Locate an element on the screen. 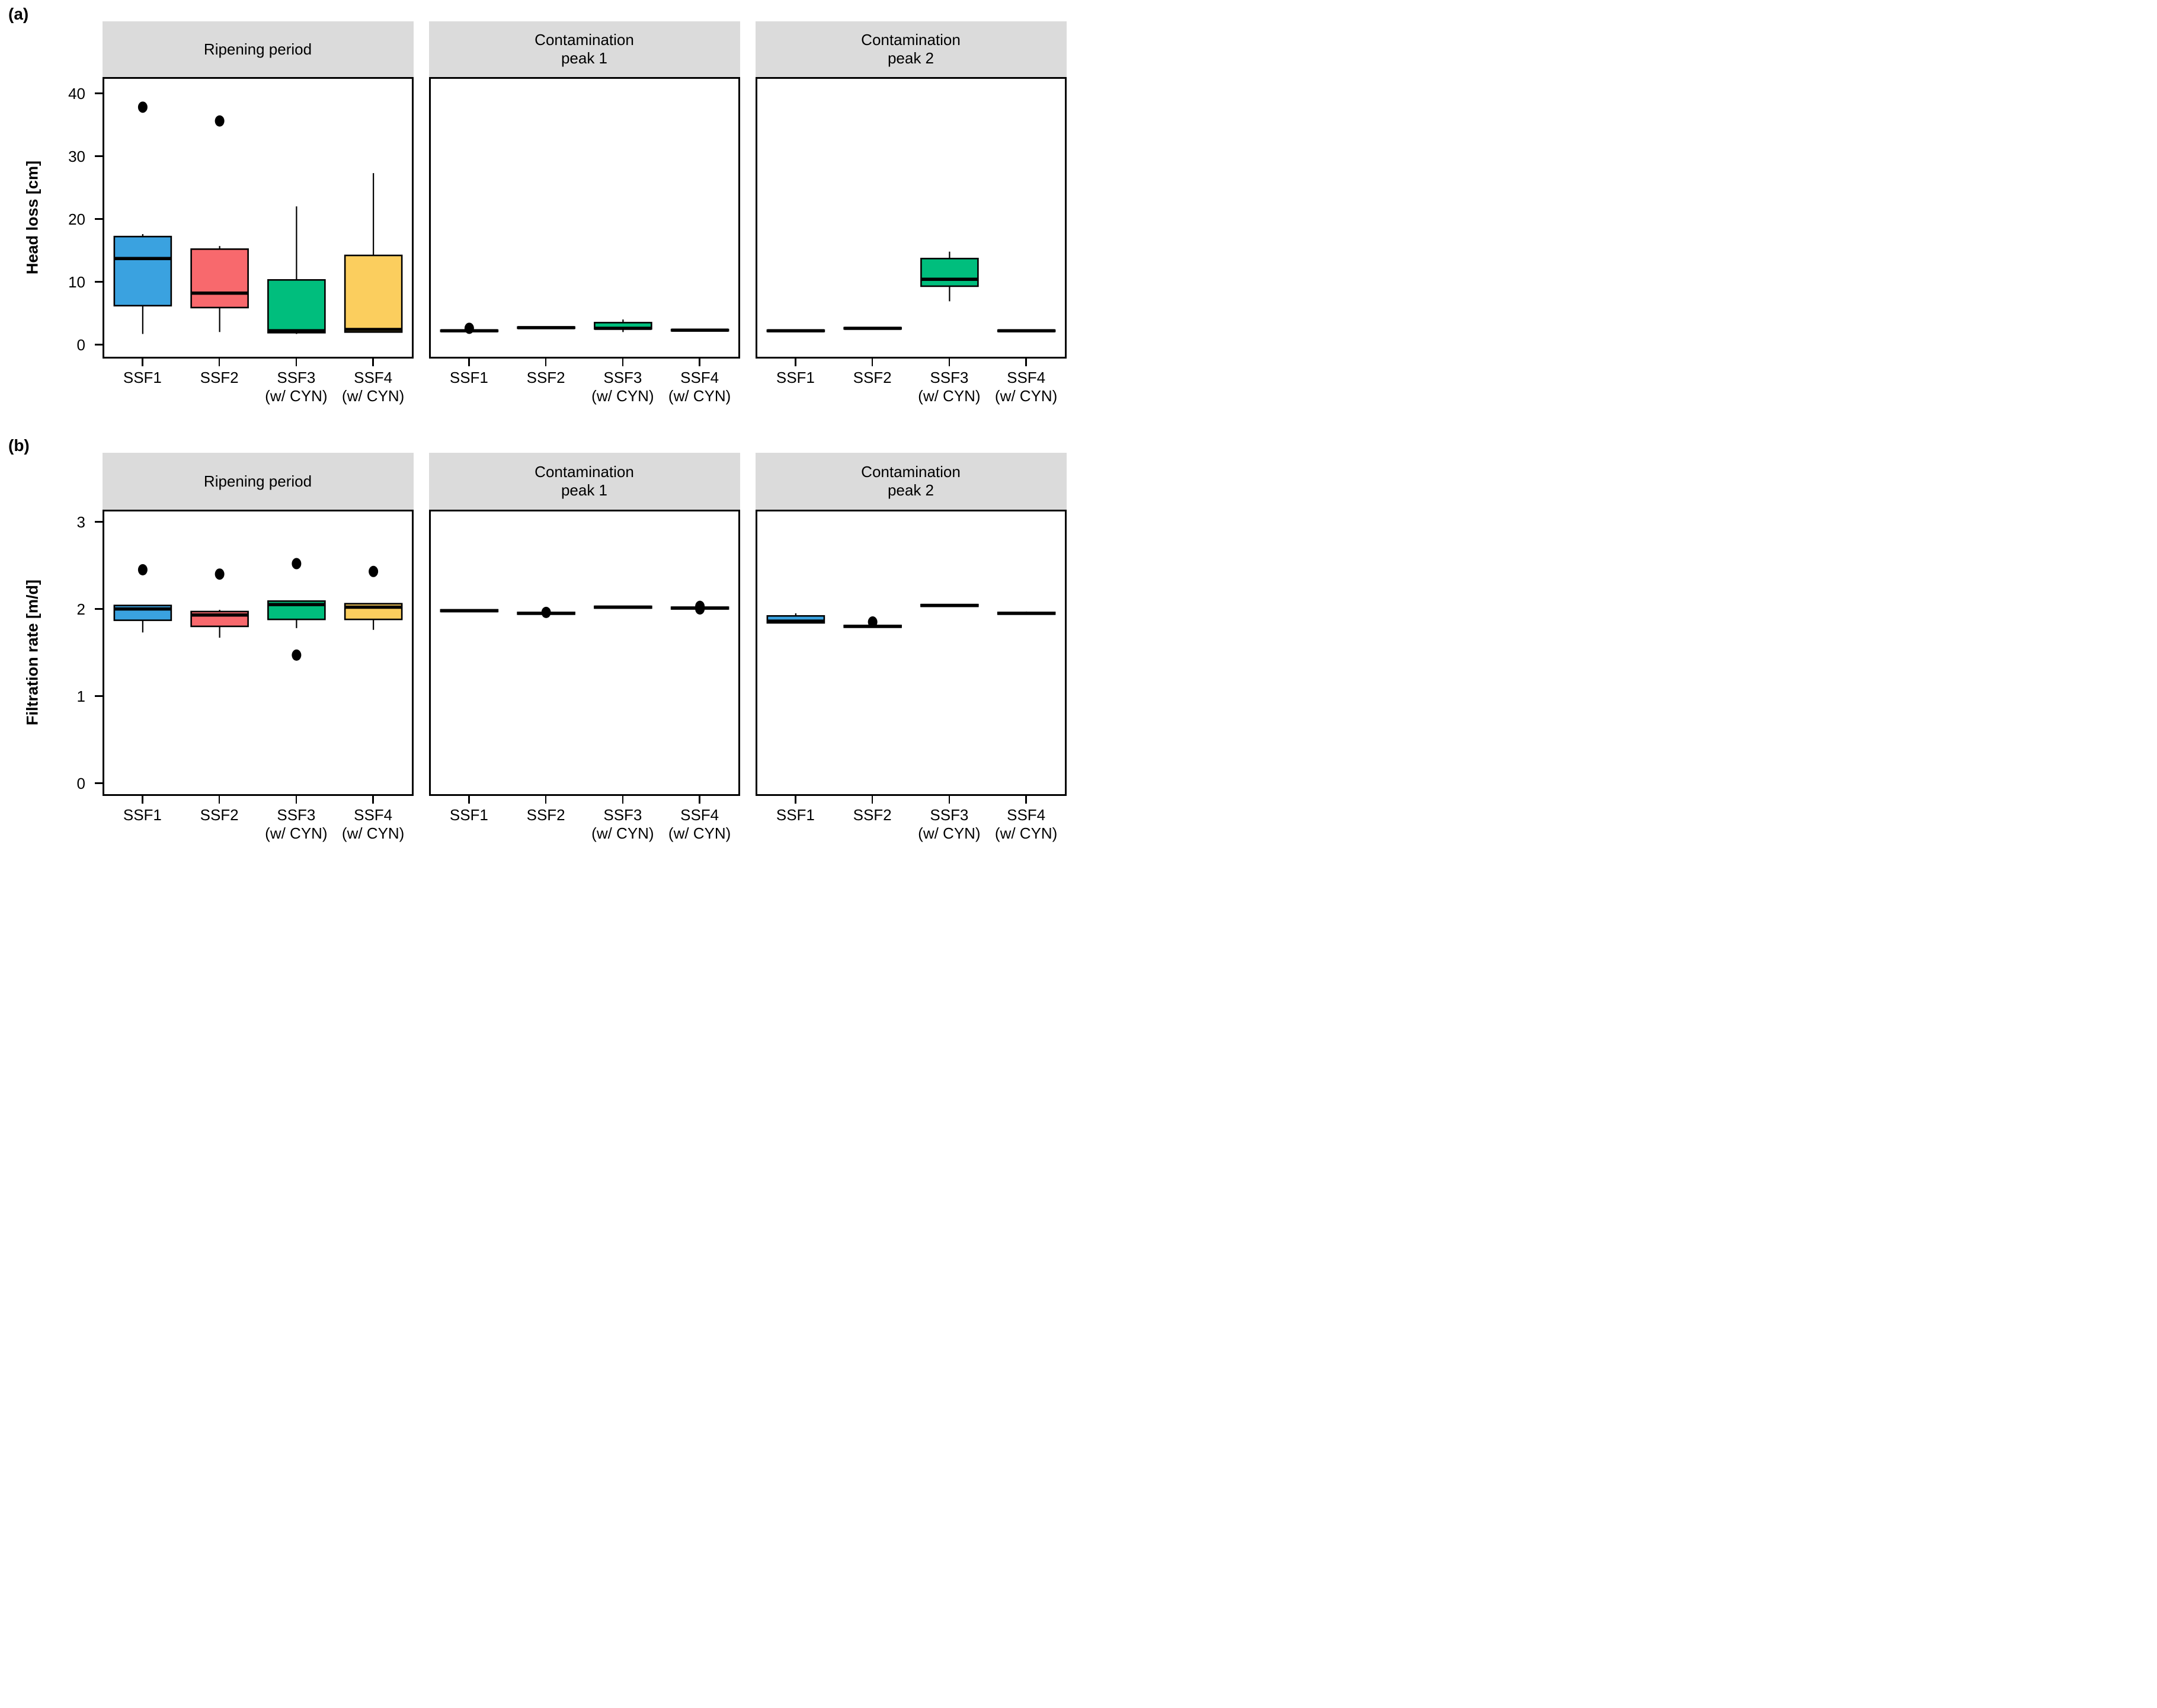 Image resolution: width=2157 pixels, height=1708 pixels. x-category-label-line: SSF3 is located at coordinates (949, 377).